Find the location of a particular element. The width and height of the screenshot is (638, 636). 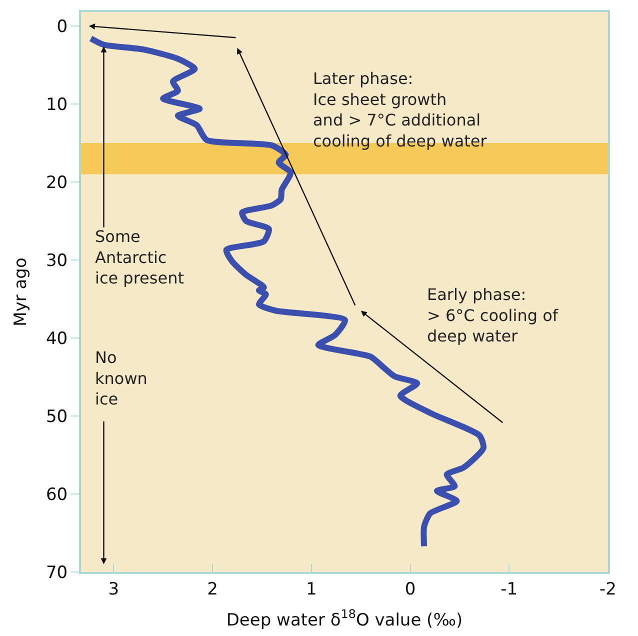

y-tick-label: 10 is located at coordinates (57, 104).